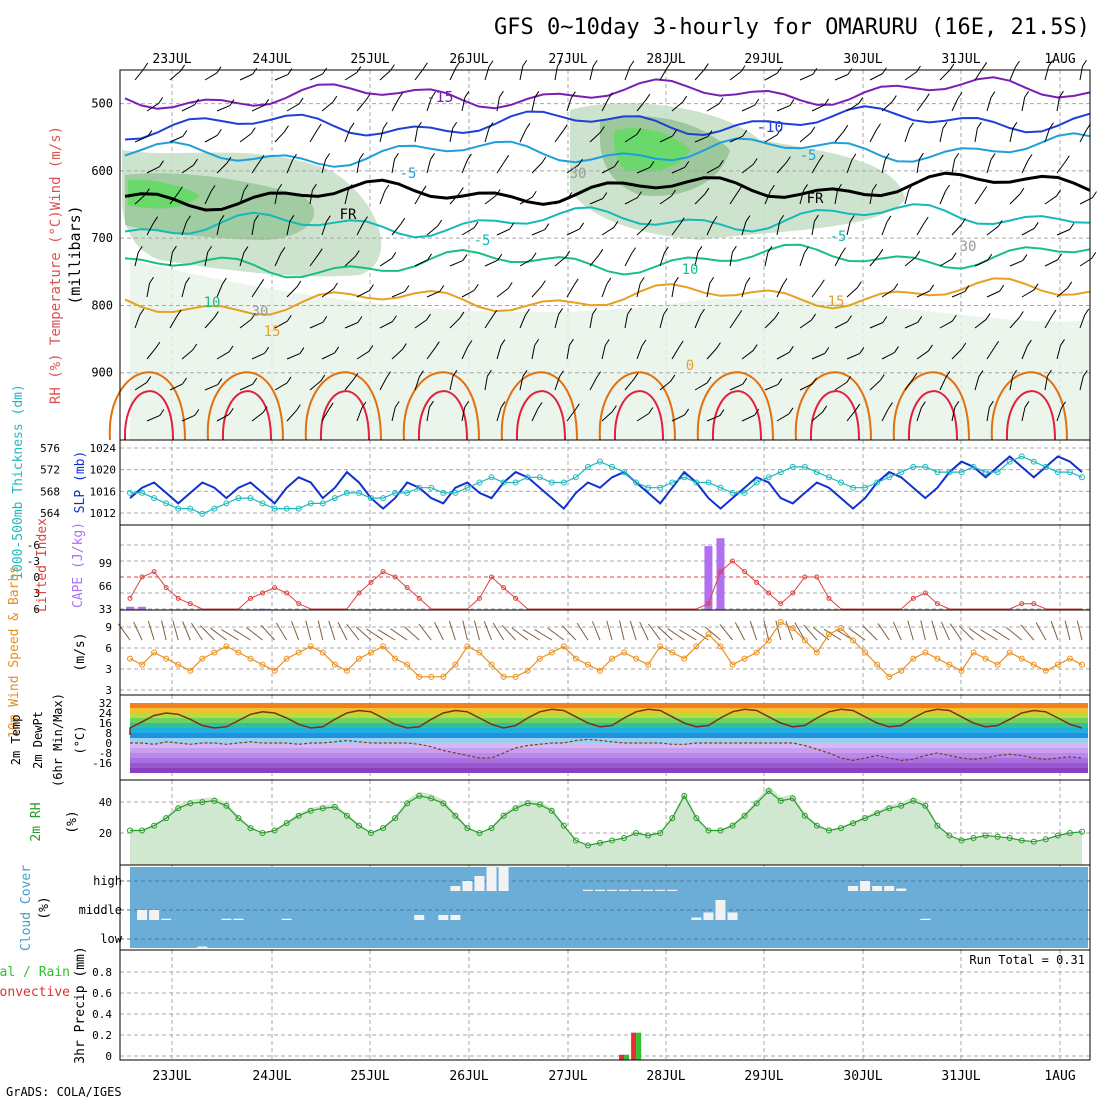 The width and height of the screenshot is (1100, 1100). I want to click on x-tick-label-top: 30JUL, so click(862, 59).